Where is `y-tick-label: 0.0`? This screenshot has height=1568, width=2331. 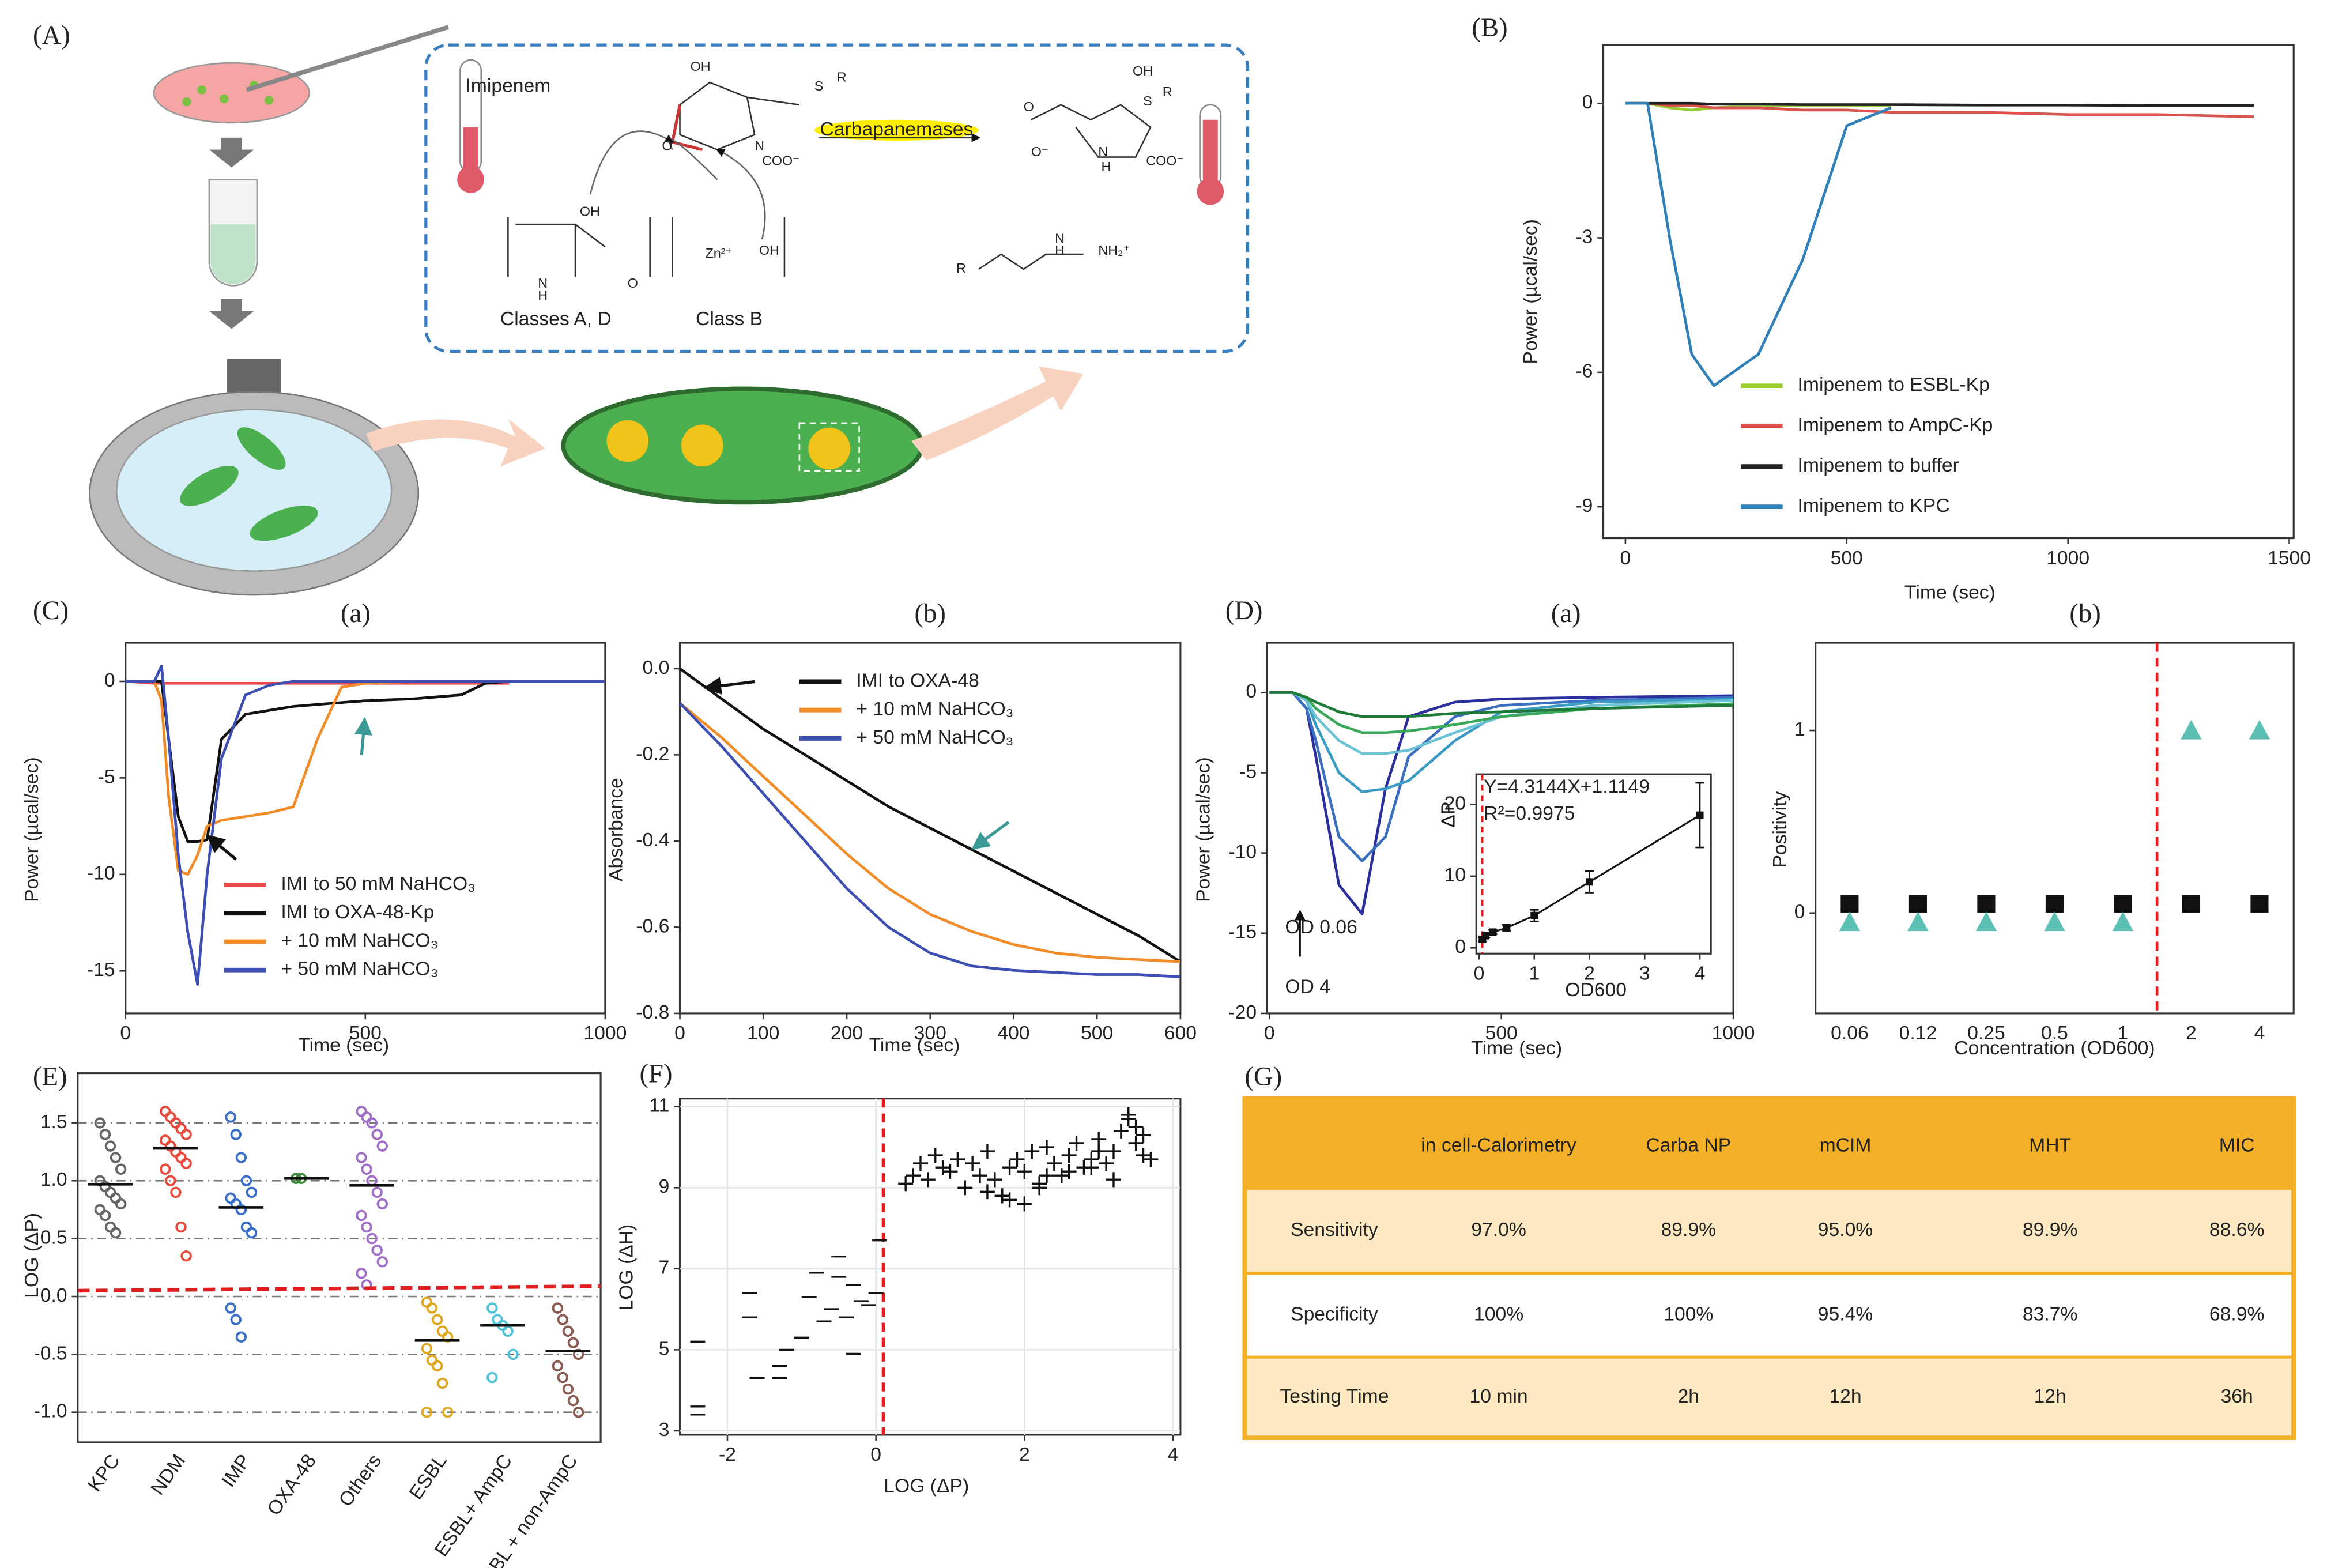
y-tick-label: 0.0 is located at coordinates (53, 1295).